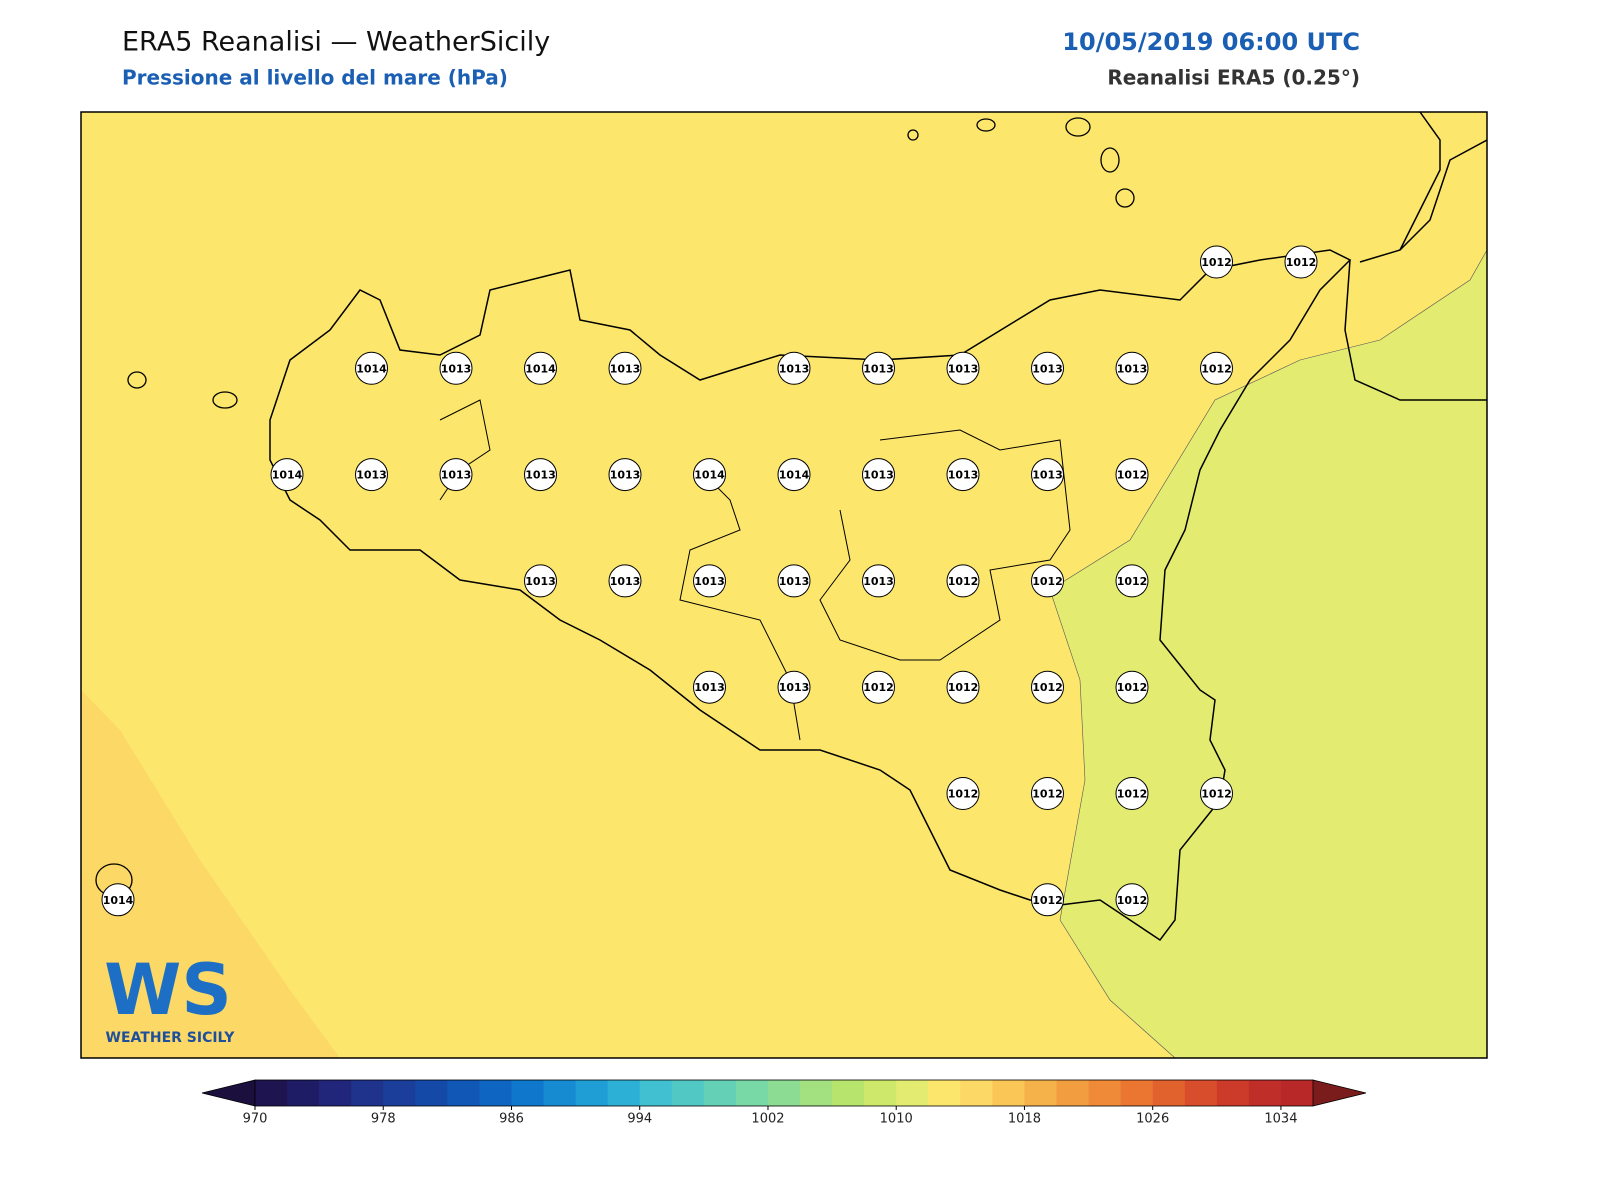 Image resolution: width=1600 pixels, height=1200 pixels. I want to click on colorbar-tick-label: 1018, so click(1024, 1119).